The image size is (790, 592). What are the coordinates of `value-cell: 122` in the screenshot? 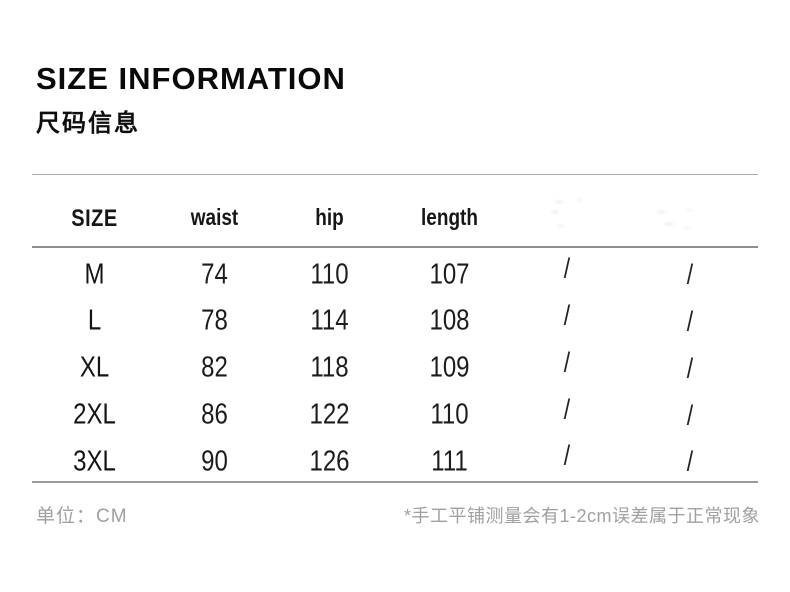 It's located at (329, 414).